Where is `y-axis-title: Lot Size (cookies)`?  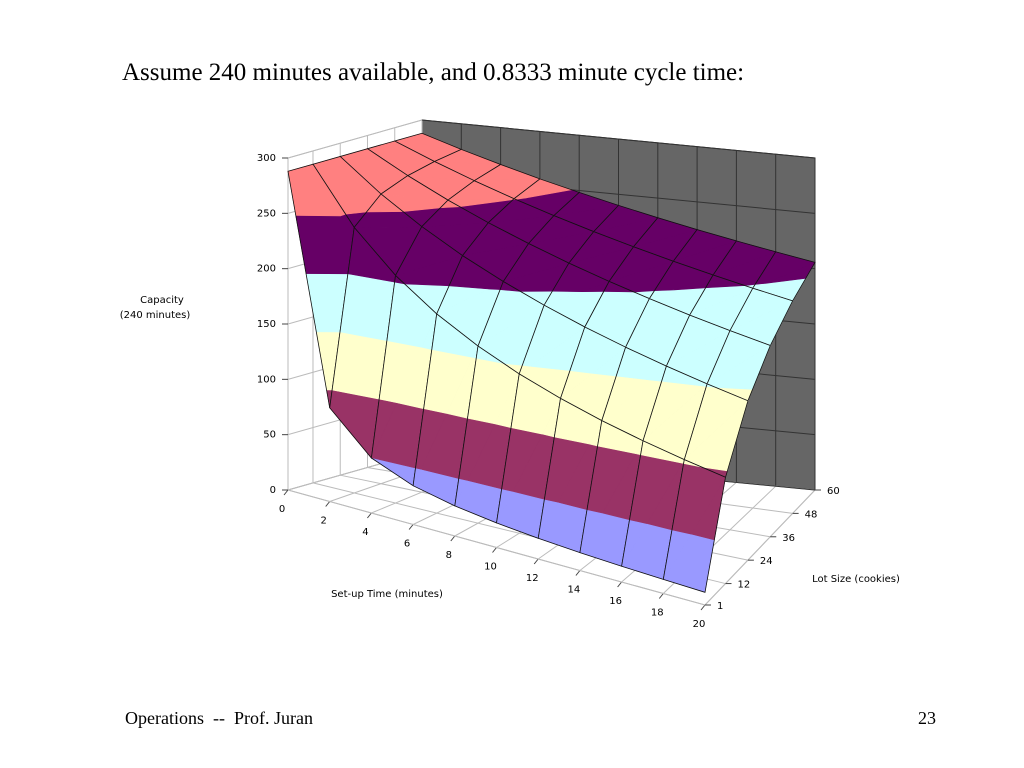 y-axis-title: Lot Size (cookies) is located at coordinates (856, 579).